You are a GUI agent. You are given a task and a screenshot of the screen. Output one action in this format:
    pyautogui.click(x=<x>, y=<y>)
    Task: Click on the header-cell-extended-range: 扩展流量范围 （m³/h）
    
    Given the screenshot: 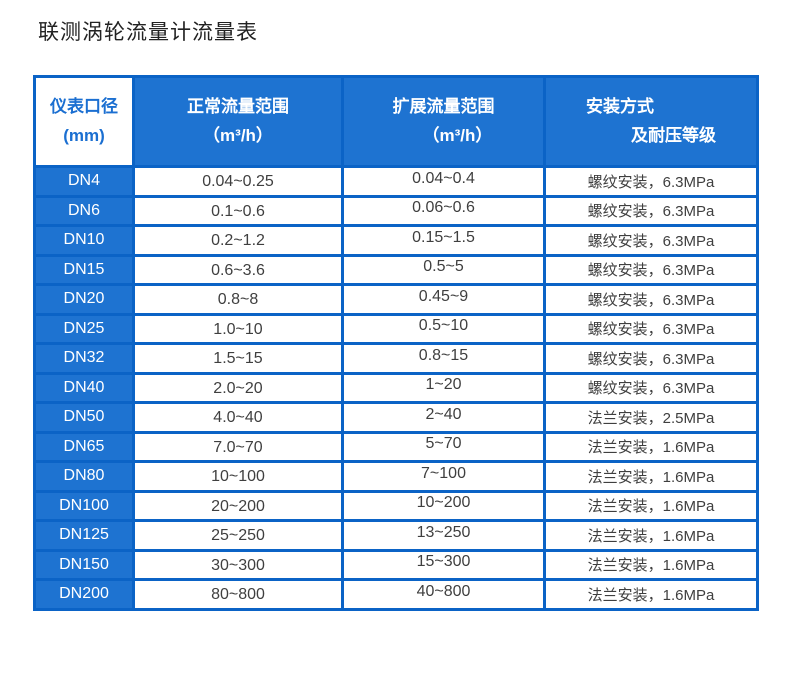 What is the action you would take?
    pyautogui.click(x=443, y=121)
    